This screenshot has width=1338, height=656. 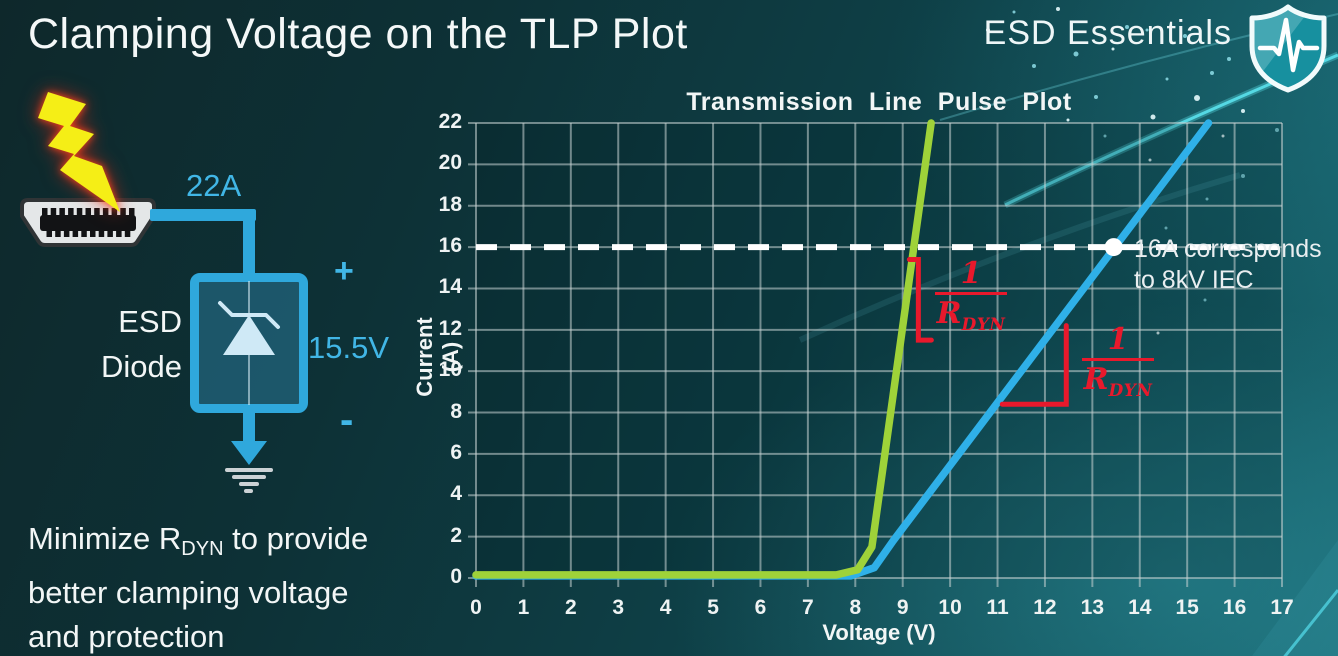 I want to click on note-line1-post: to provide, so click(x=296, y=538).